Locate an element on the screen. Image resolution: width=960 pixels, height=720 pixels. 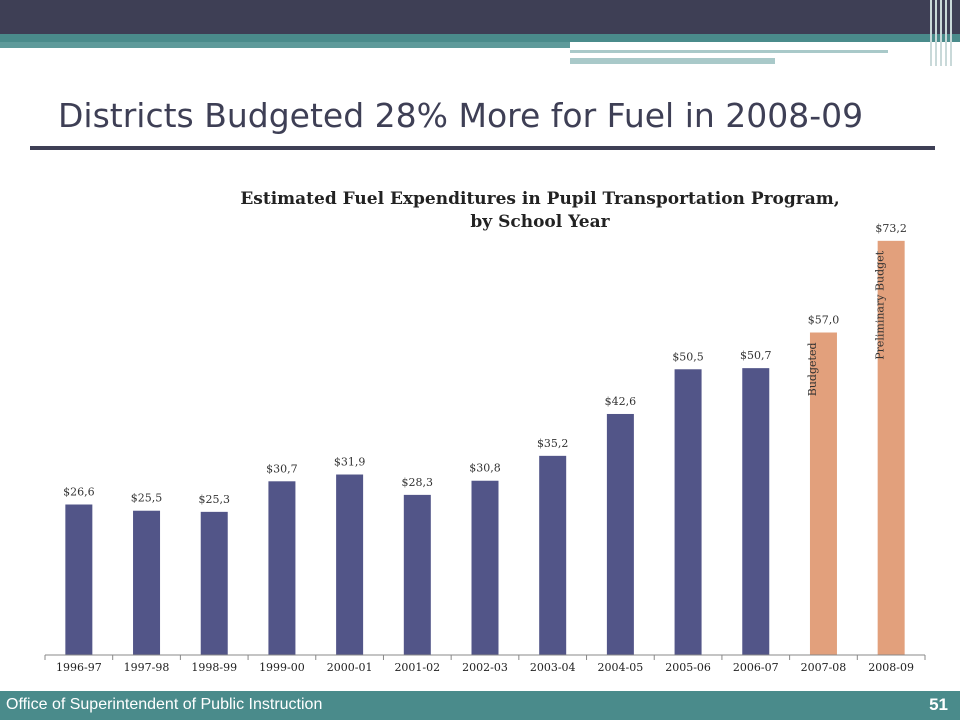
x-tick-label: 2008-09 is located at coordinates (891, 667).